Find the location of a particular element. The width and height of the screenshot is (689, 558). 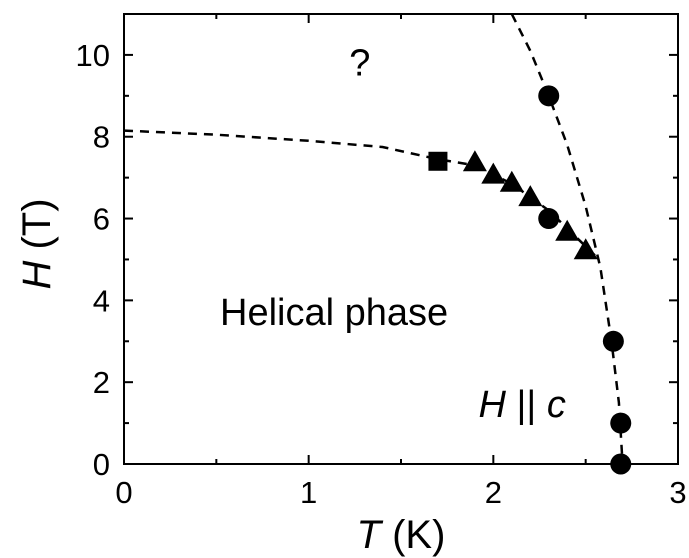

unknown-phase-label: ? is located at coordinates (359, 63).